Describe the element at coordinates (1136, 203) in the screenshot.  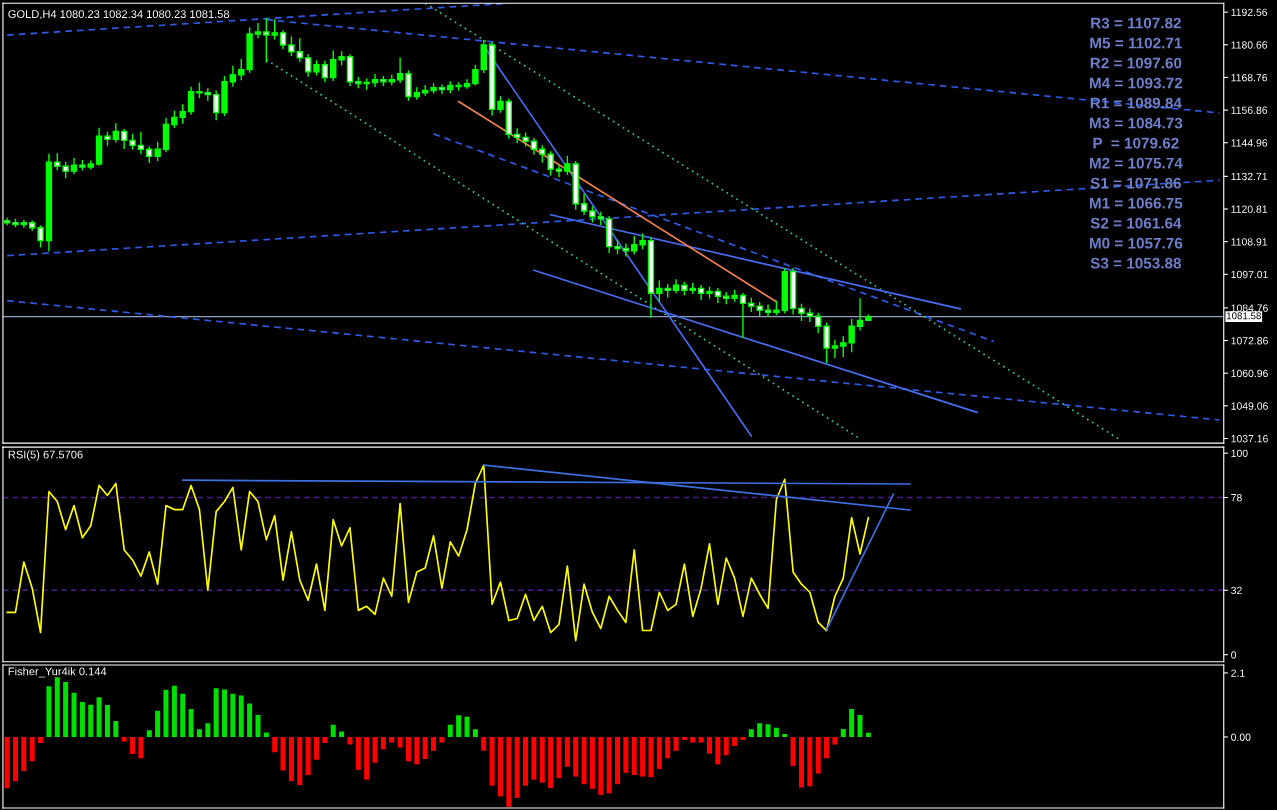
I see `annotation: M1 = 1066.75` at that location.